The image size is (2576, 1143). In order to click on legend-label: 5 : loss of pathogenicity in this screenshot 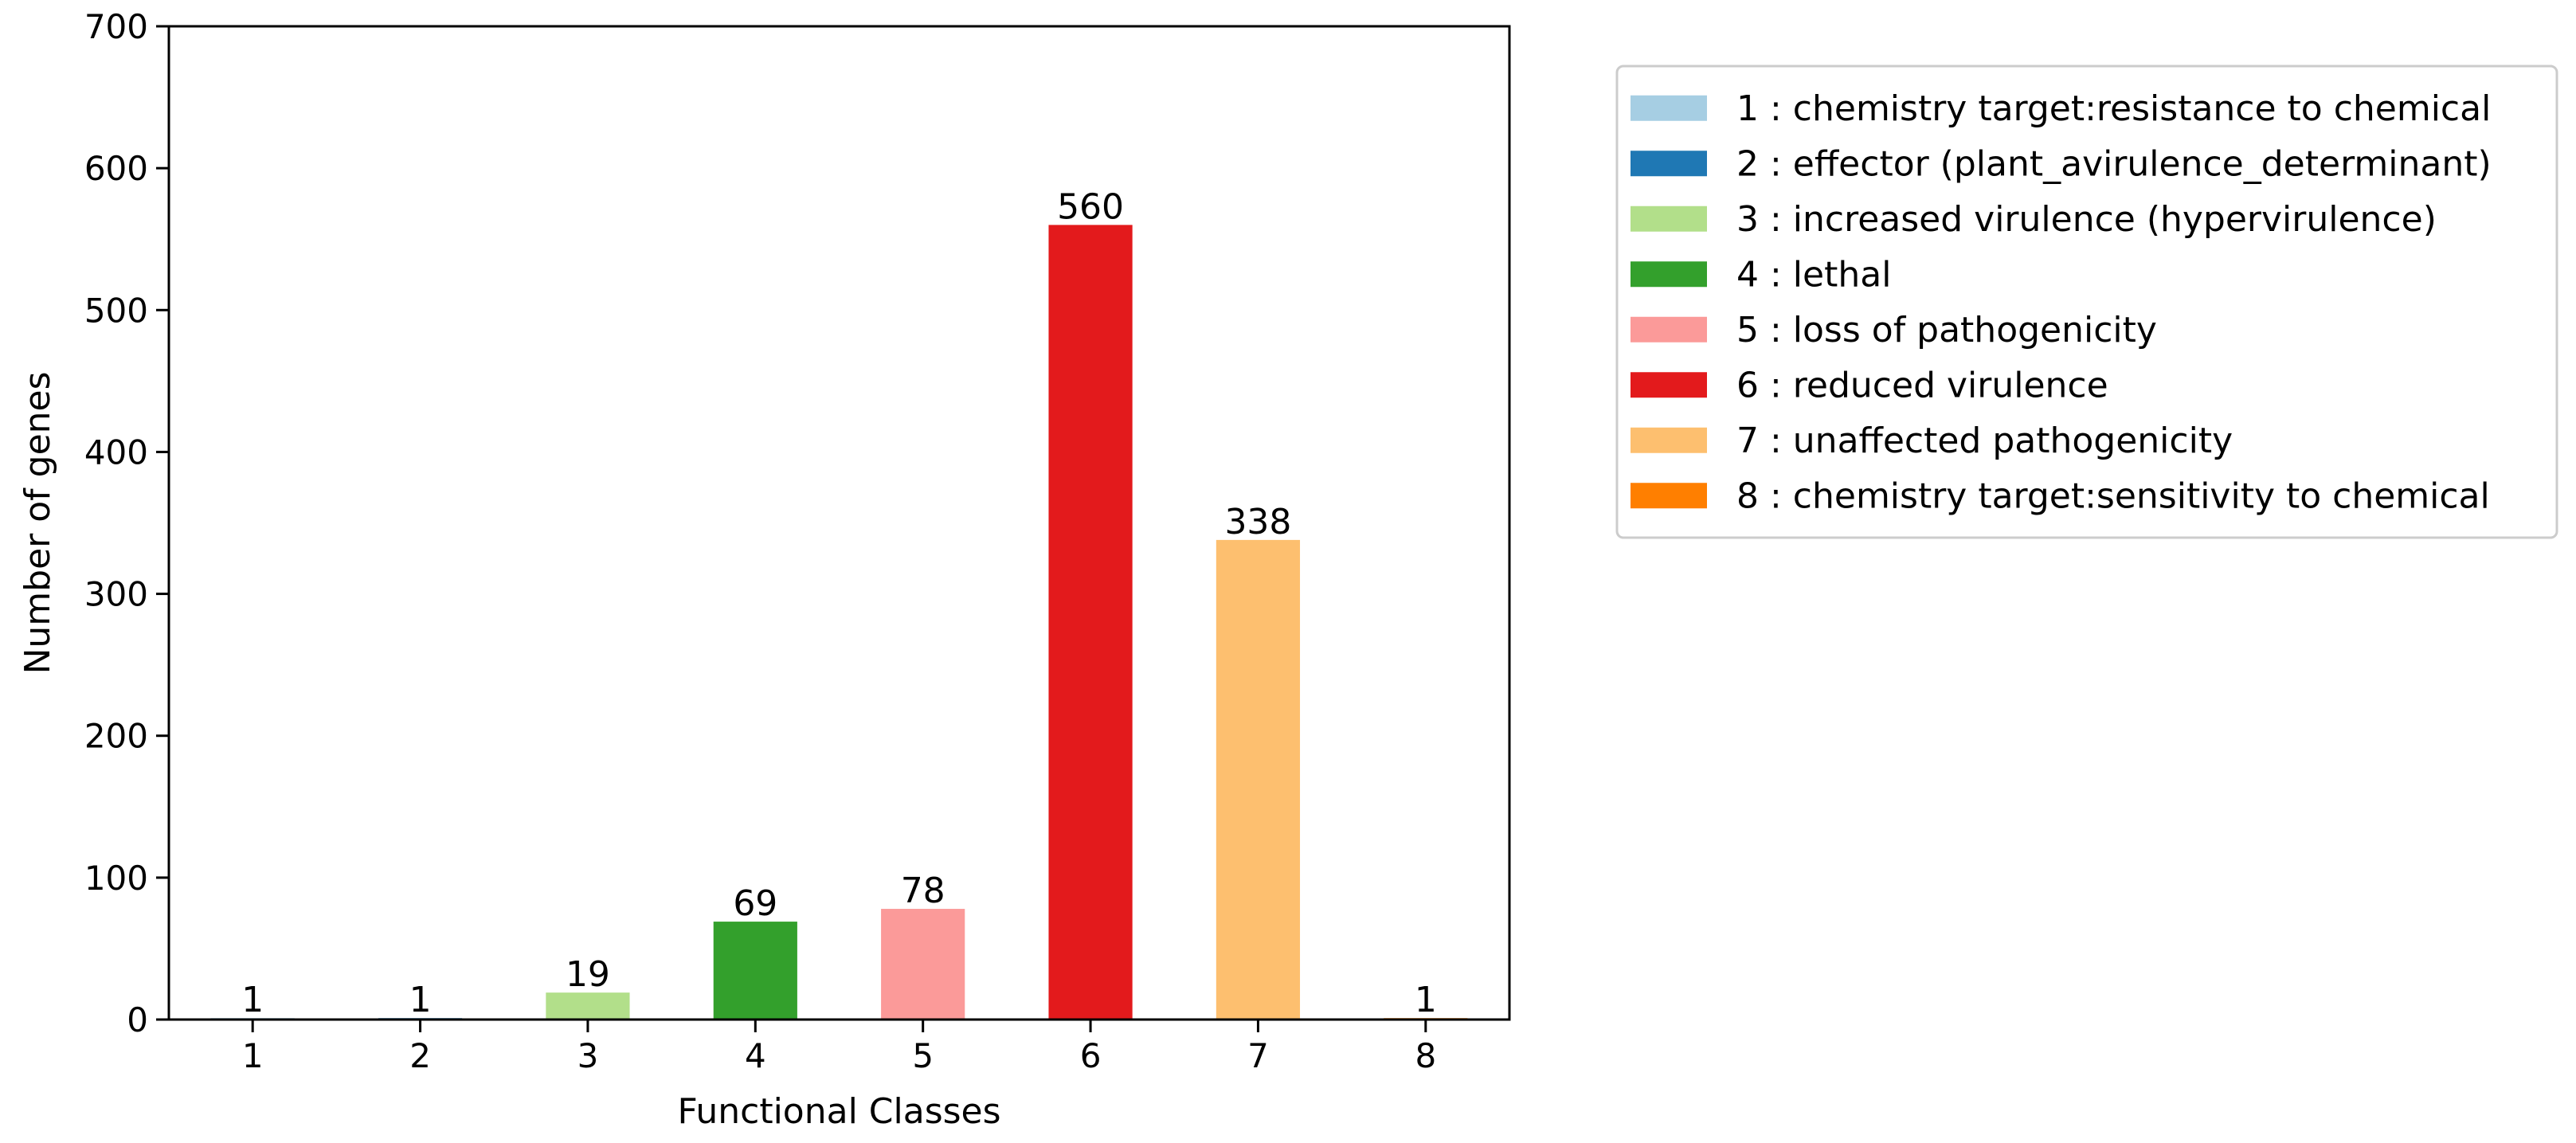, I will do `click(1946, 330)`.